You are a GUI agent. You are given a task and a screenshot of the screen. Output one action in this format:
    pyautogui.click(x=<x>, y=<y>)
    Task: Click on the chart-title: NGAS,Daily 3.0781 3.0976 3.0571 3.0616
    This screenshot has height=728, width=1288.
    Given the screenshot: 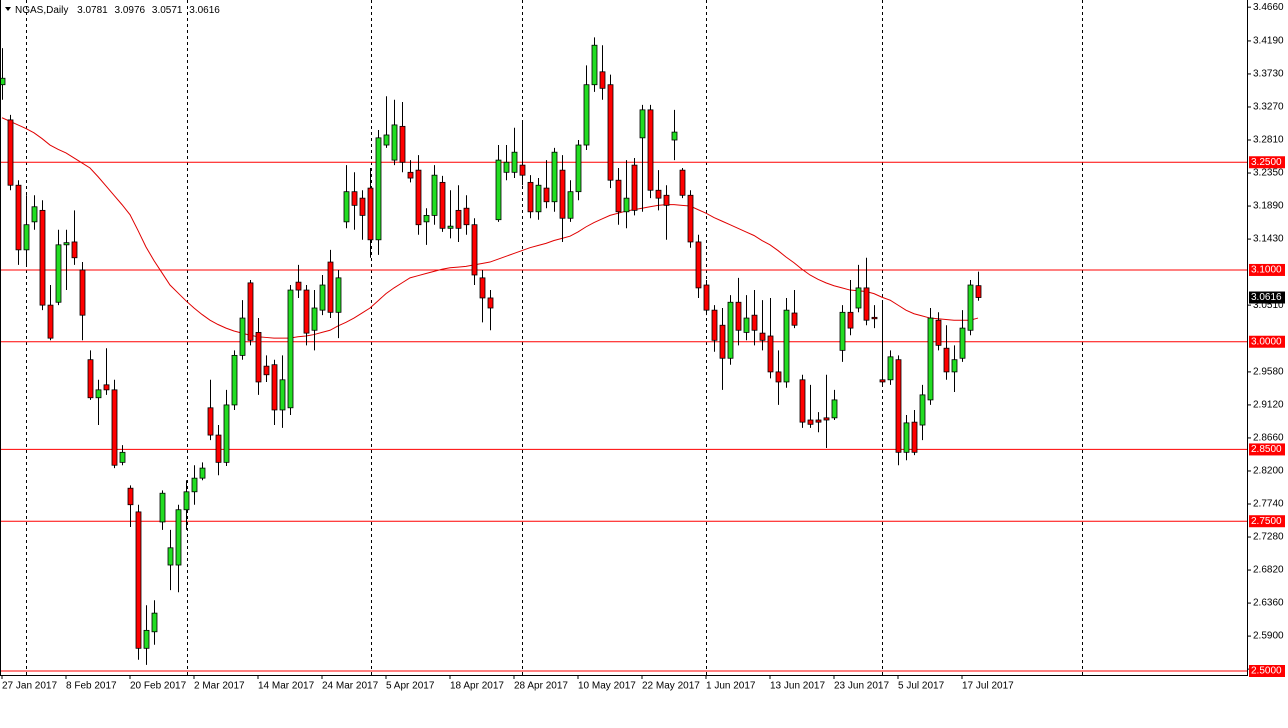 What is the action you would take?
    pyautogui.click(x=117, y=10)
    